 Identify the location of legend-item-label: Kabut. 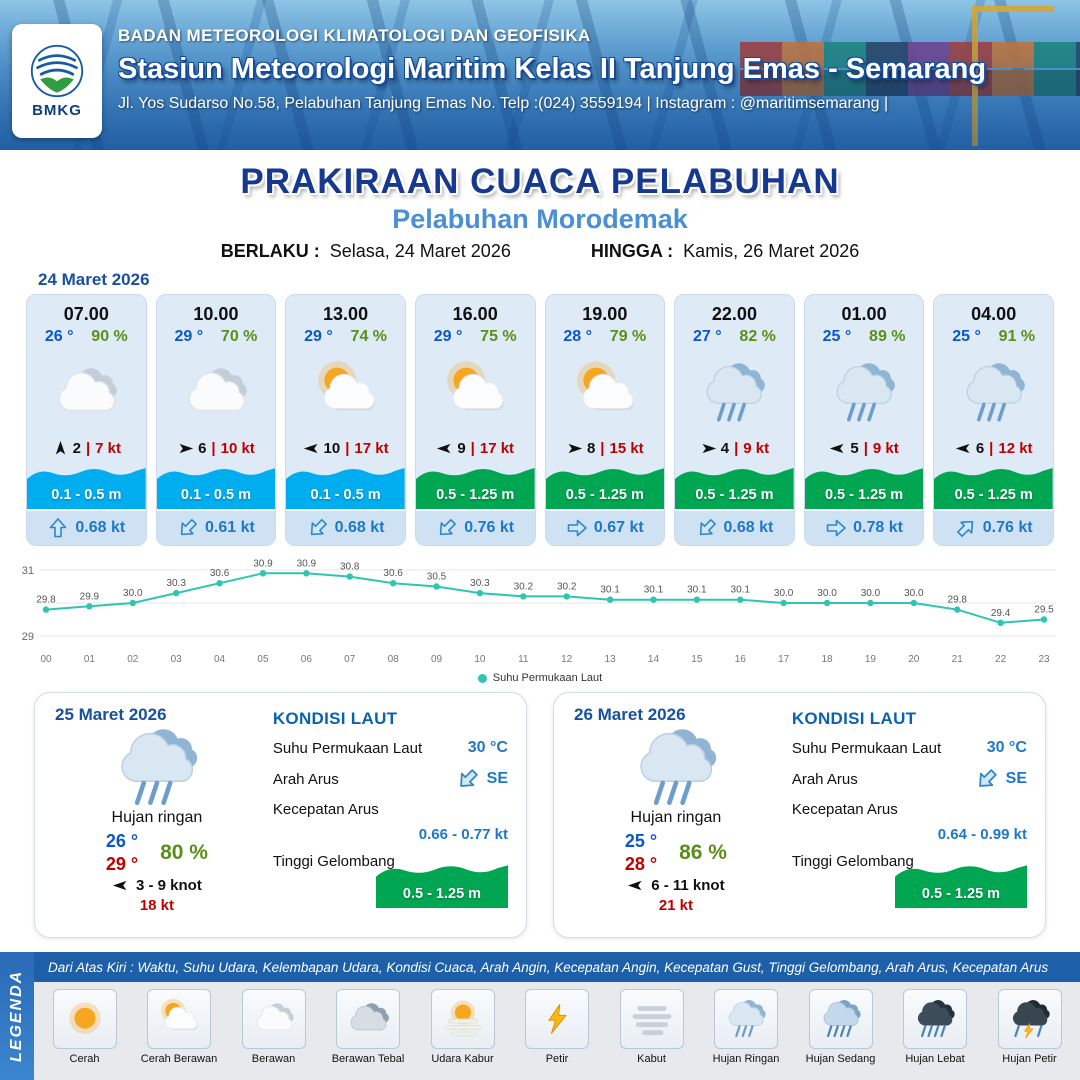
(651, 1059).